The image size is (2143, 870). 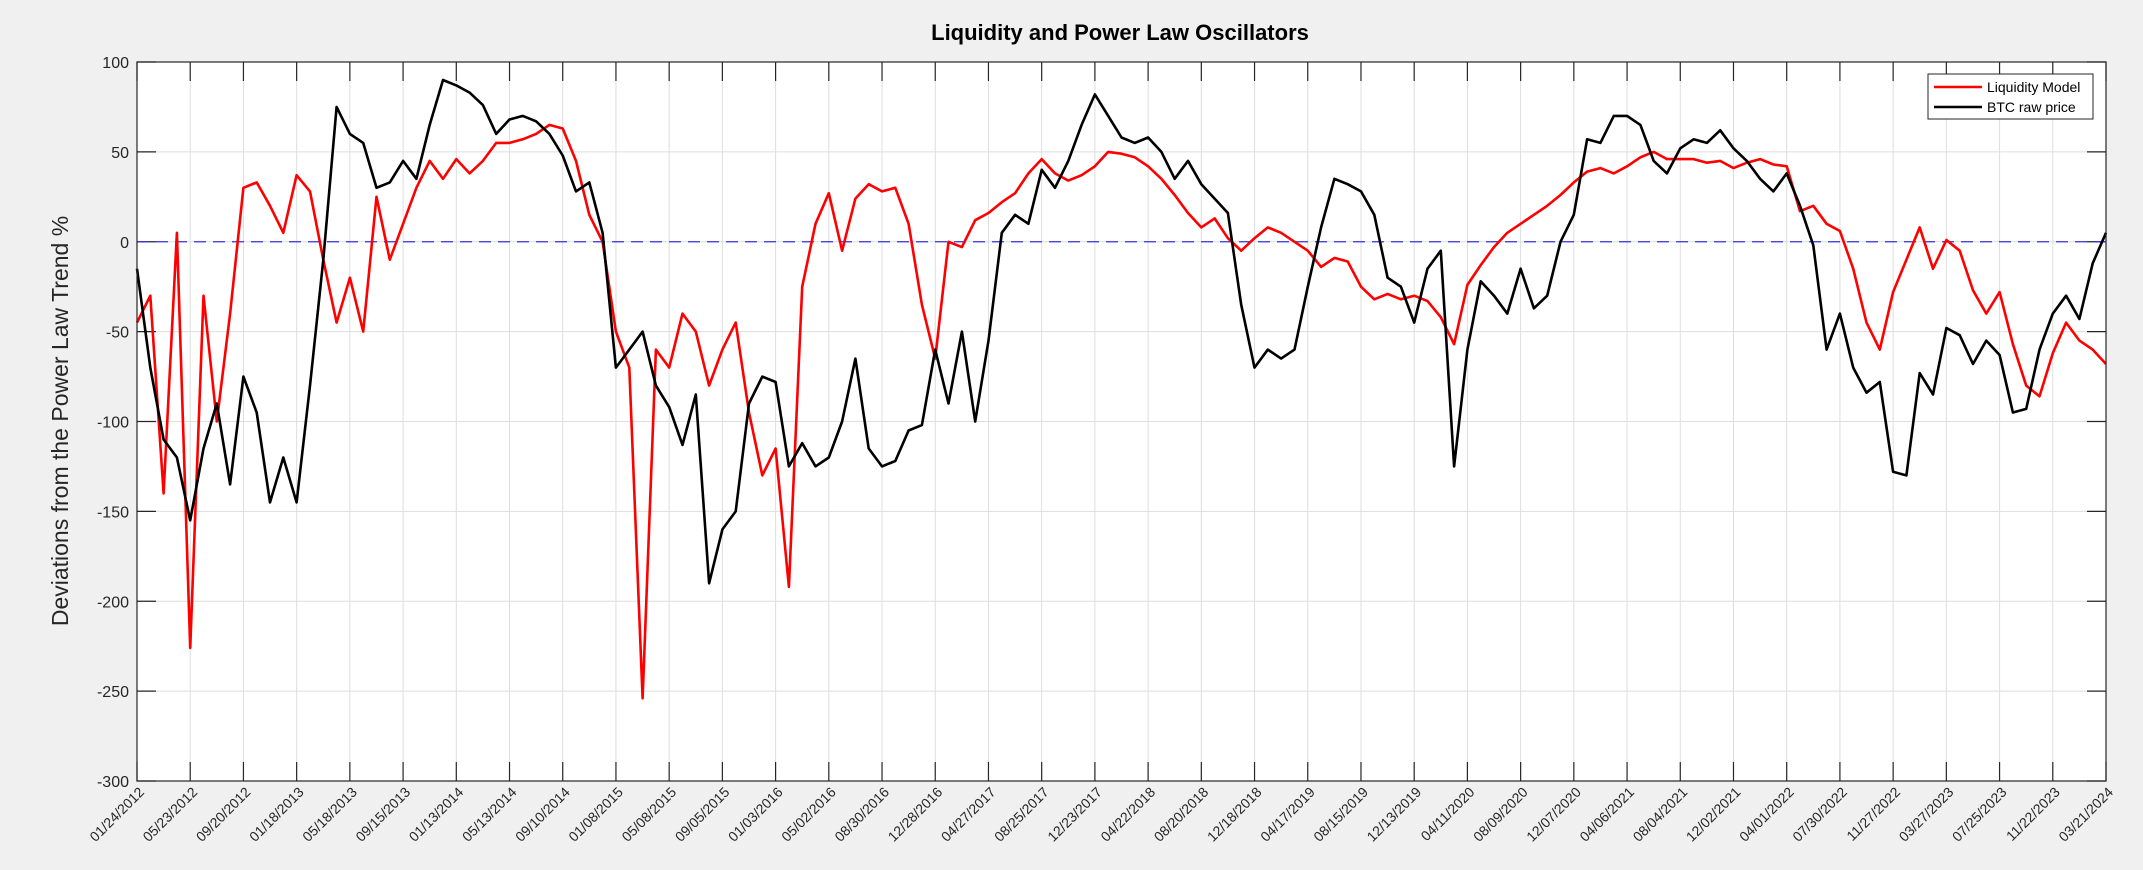 What do you see at coordinates (120, 153) in the screenshot?
I see `y-tick-label: 50` at bounding box center [120, 153].